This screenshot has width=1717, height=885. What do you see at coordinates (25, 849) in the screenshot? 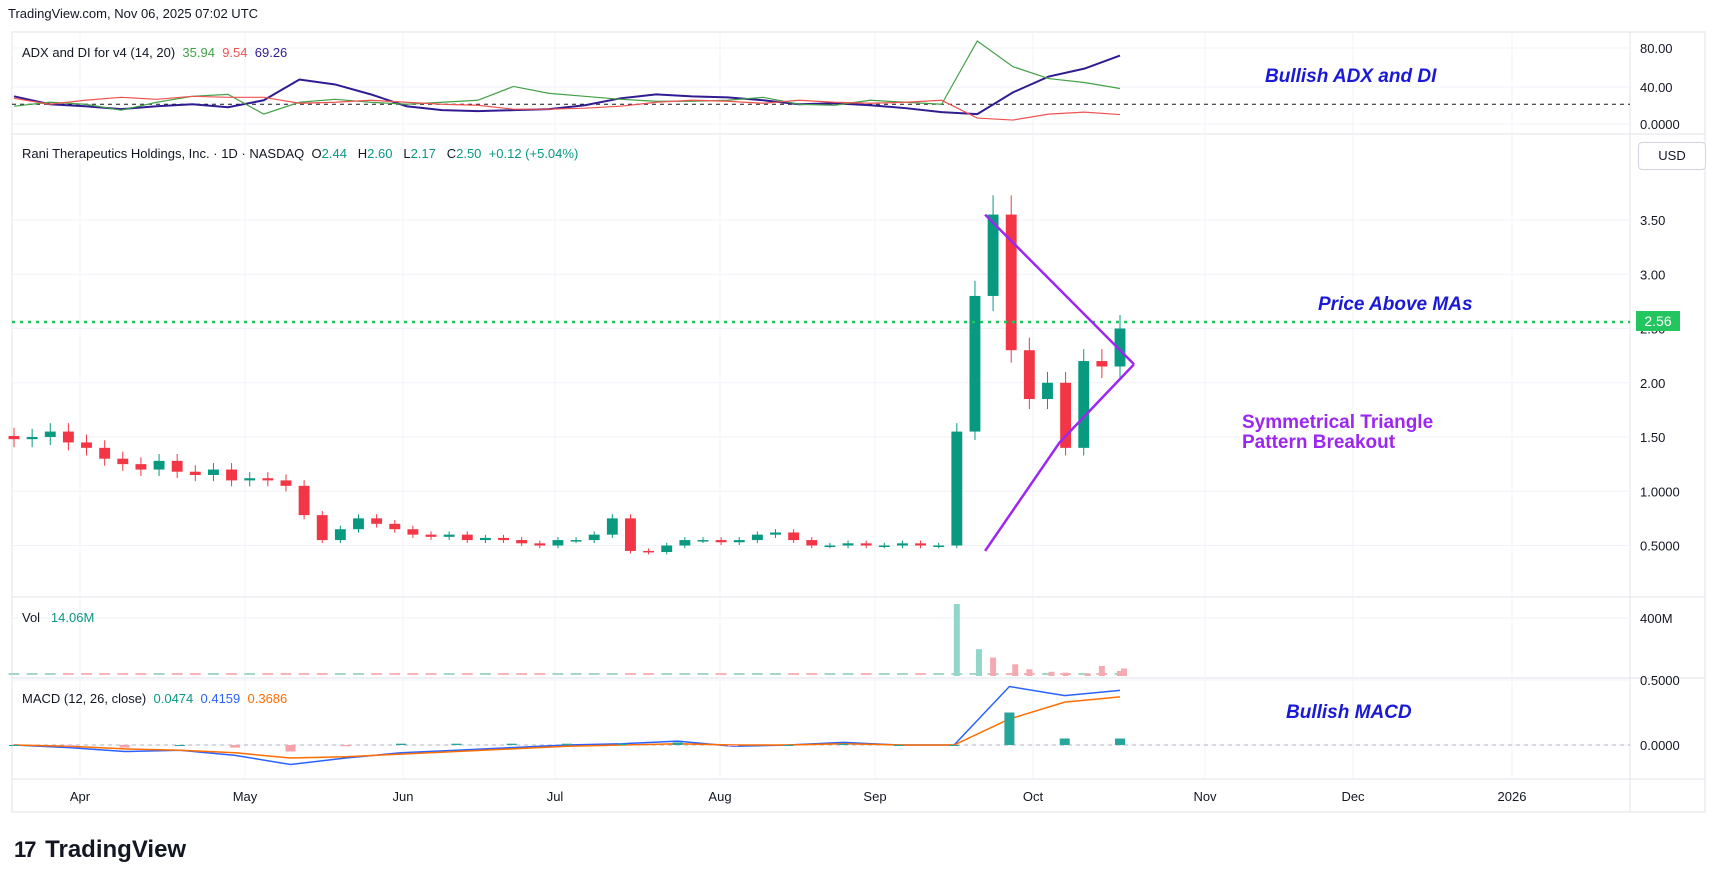
I see `logo-mark-icon: 17` at bounding box center [25, 849].